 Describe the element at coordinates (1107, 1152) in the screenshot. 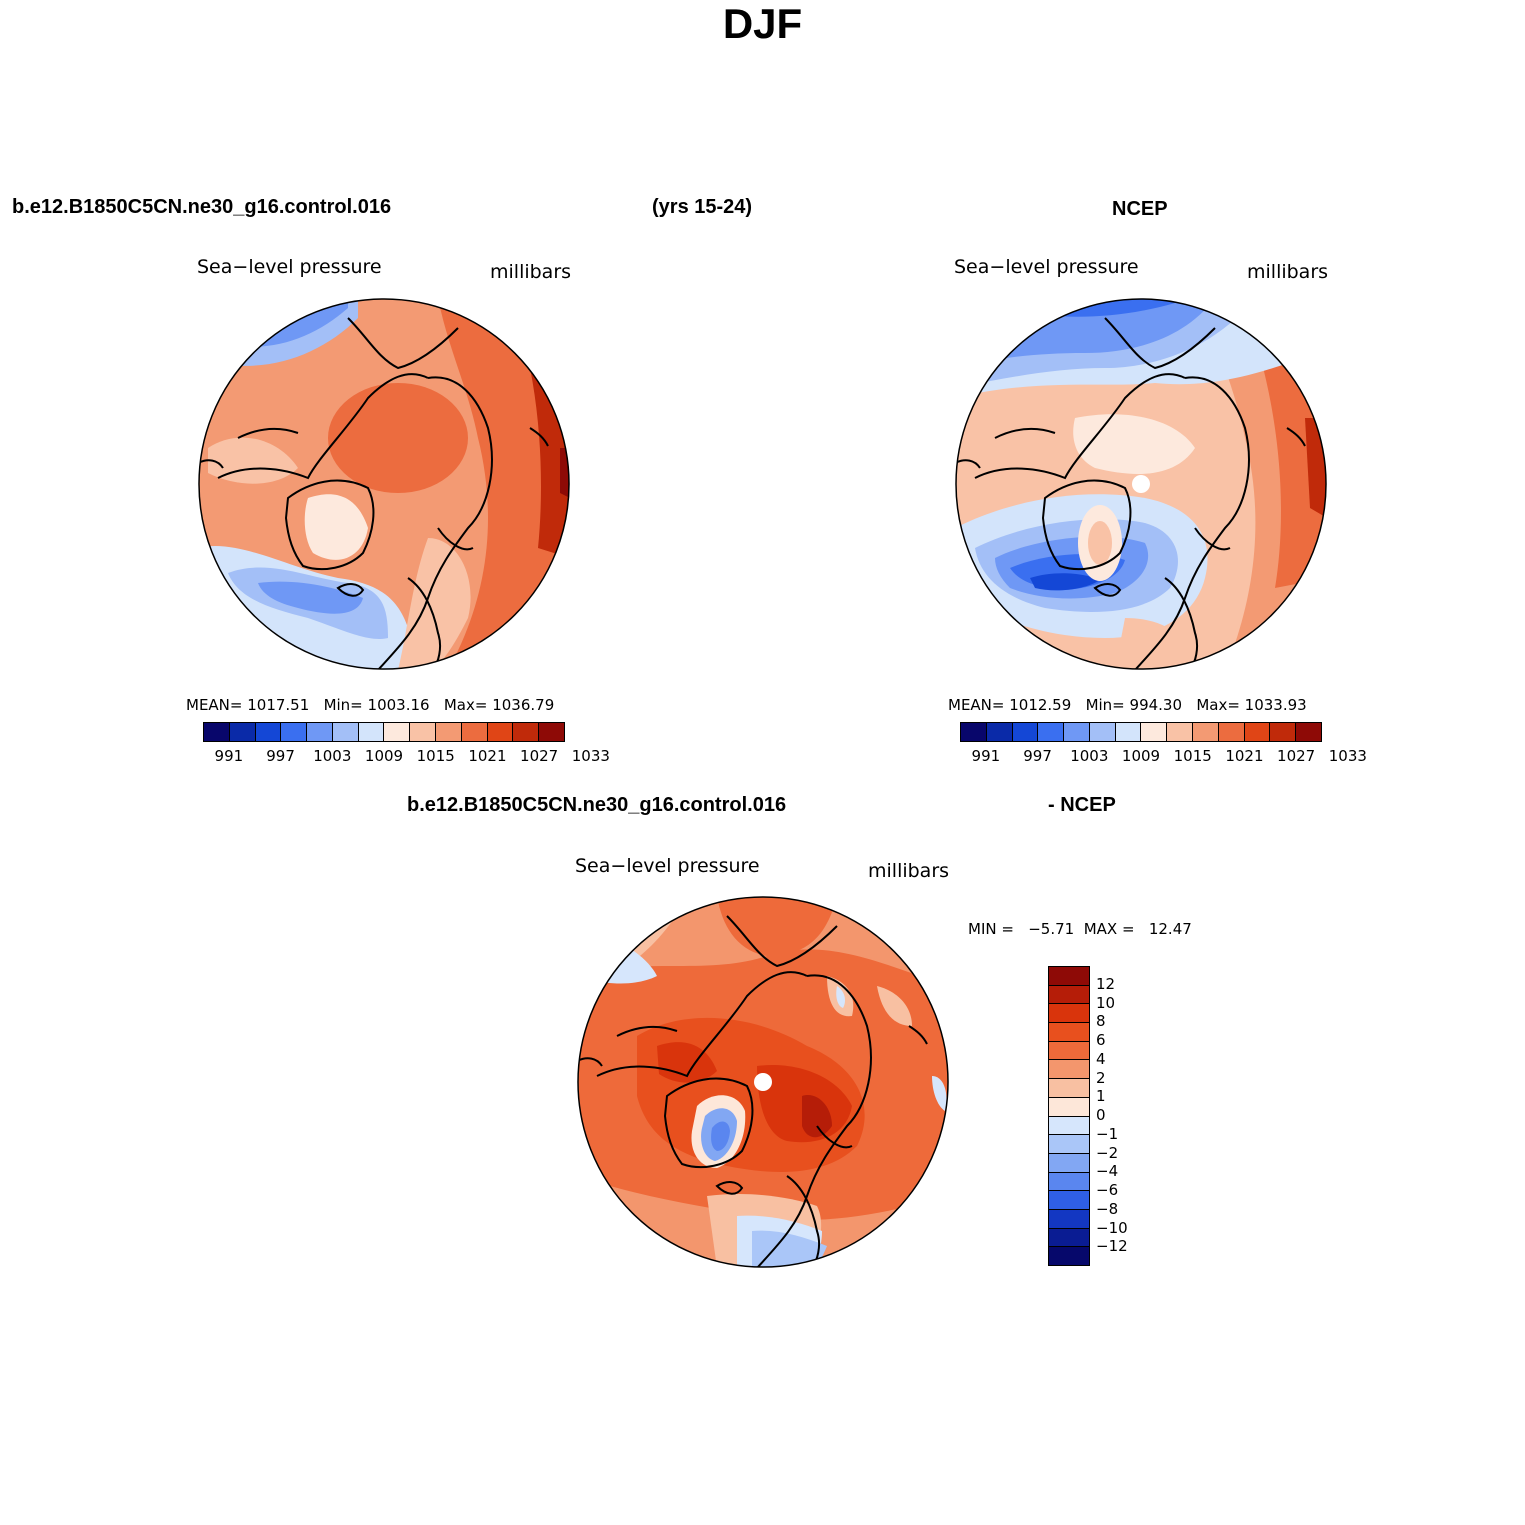

I see `colorbar-tick-label: −2` at that location.